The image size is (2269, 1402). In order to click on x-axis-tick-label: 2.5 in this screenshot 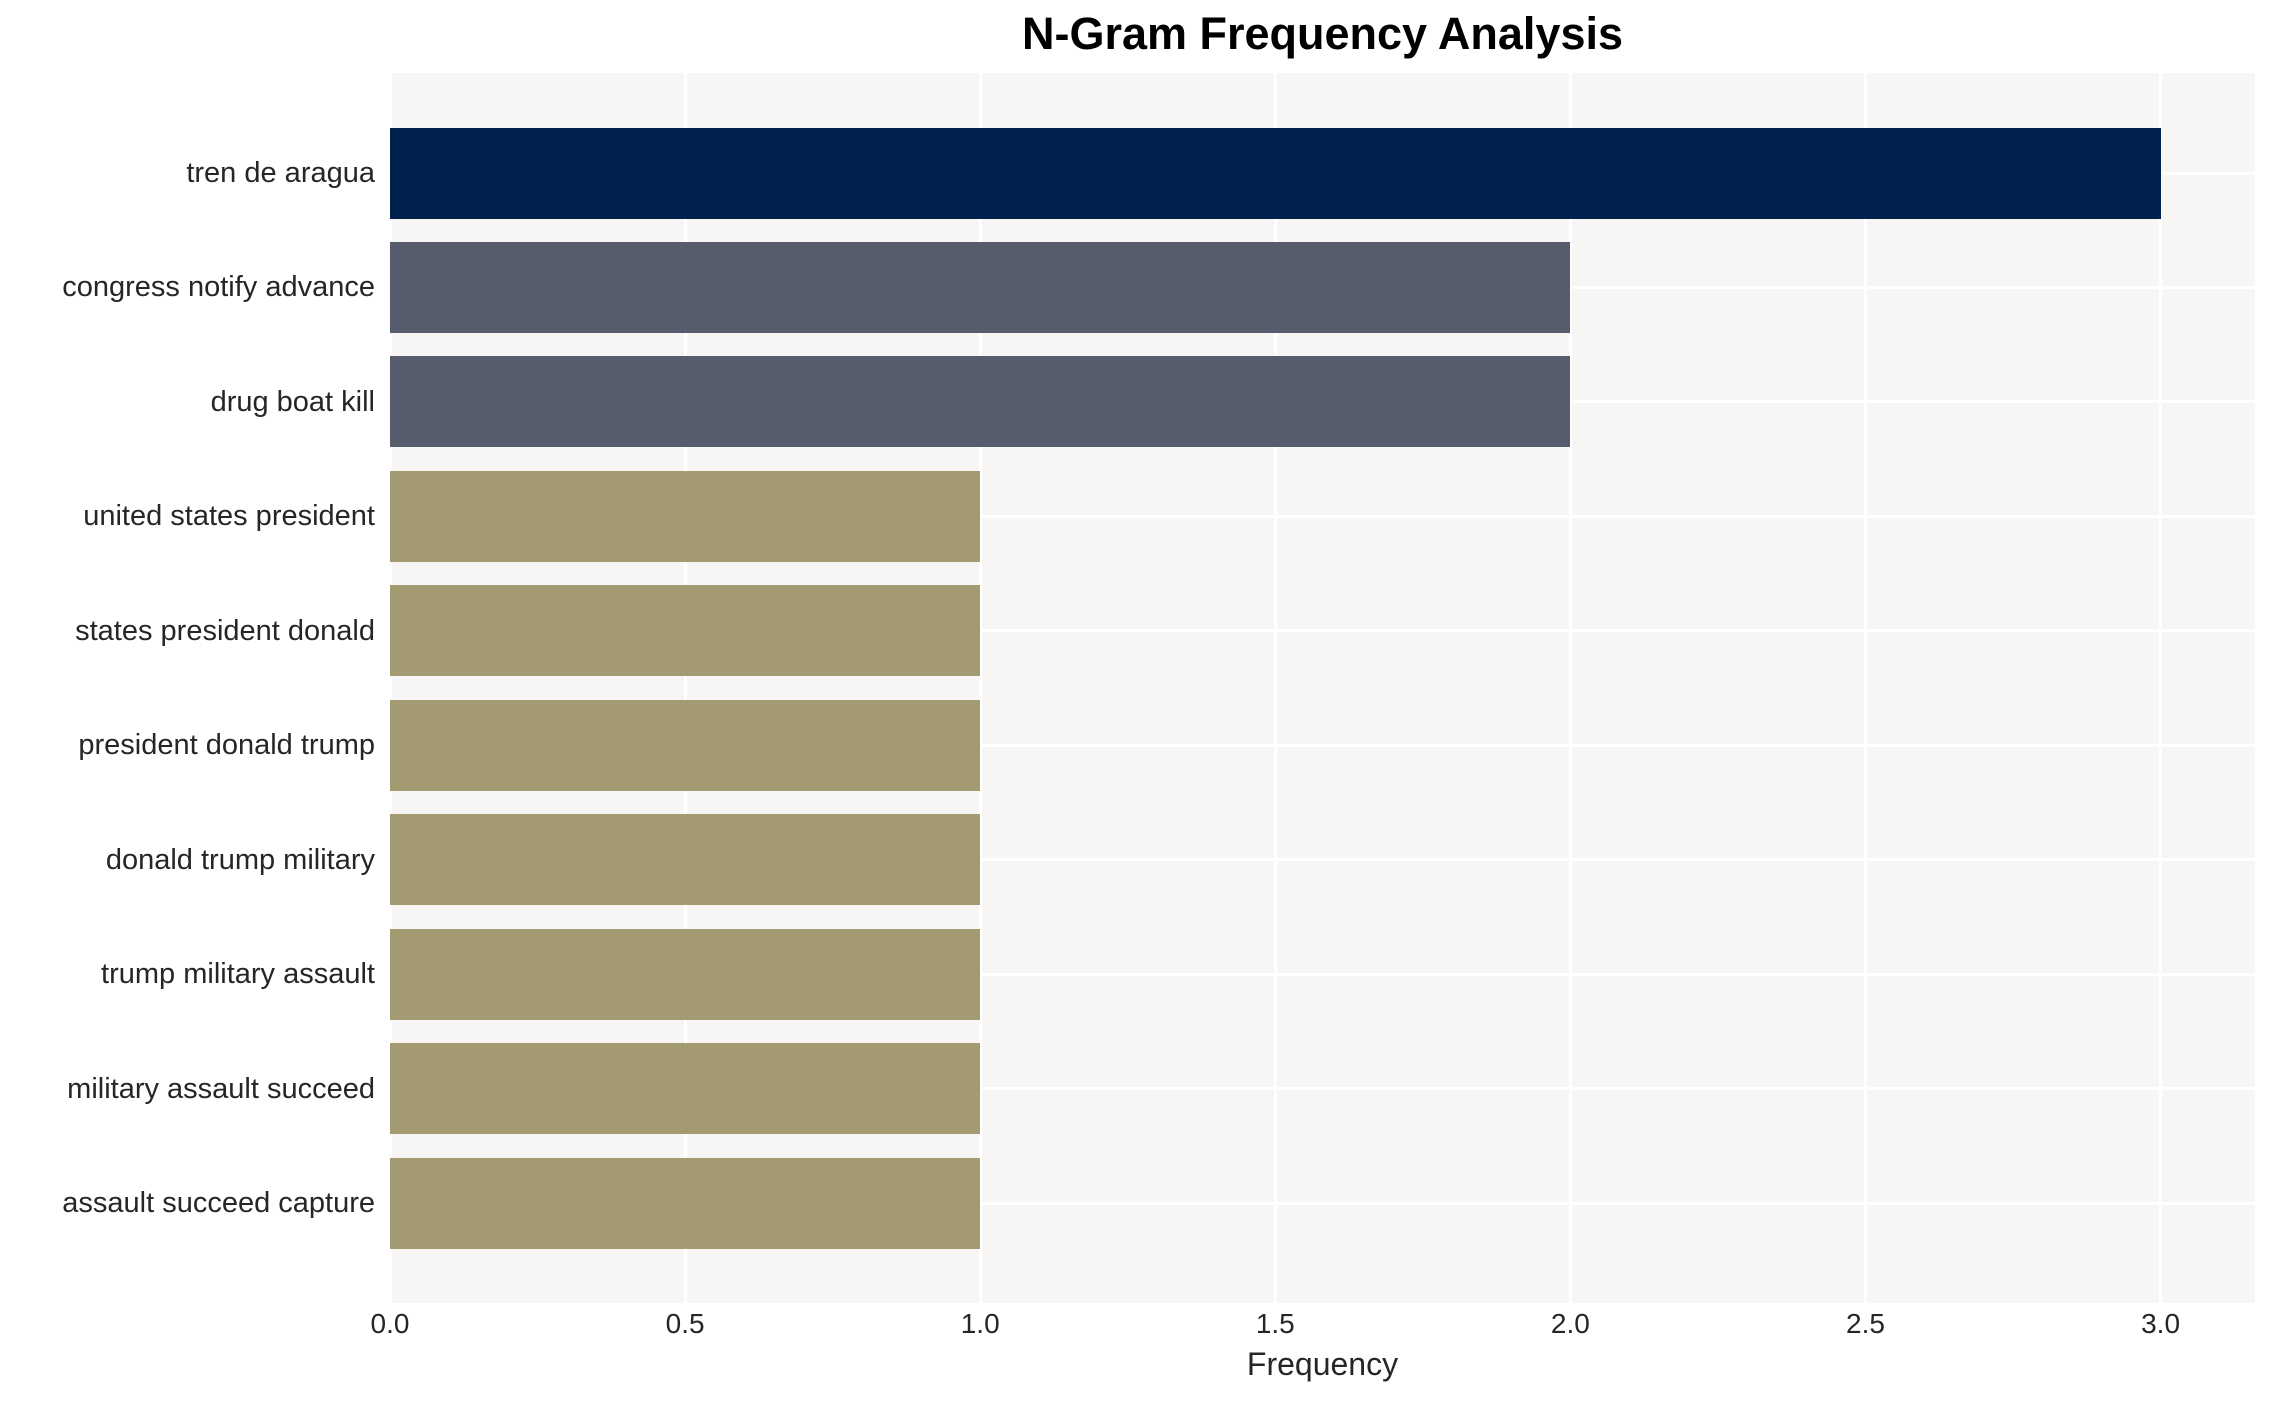, I will do `click(1865, 1323)`.